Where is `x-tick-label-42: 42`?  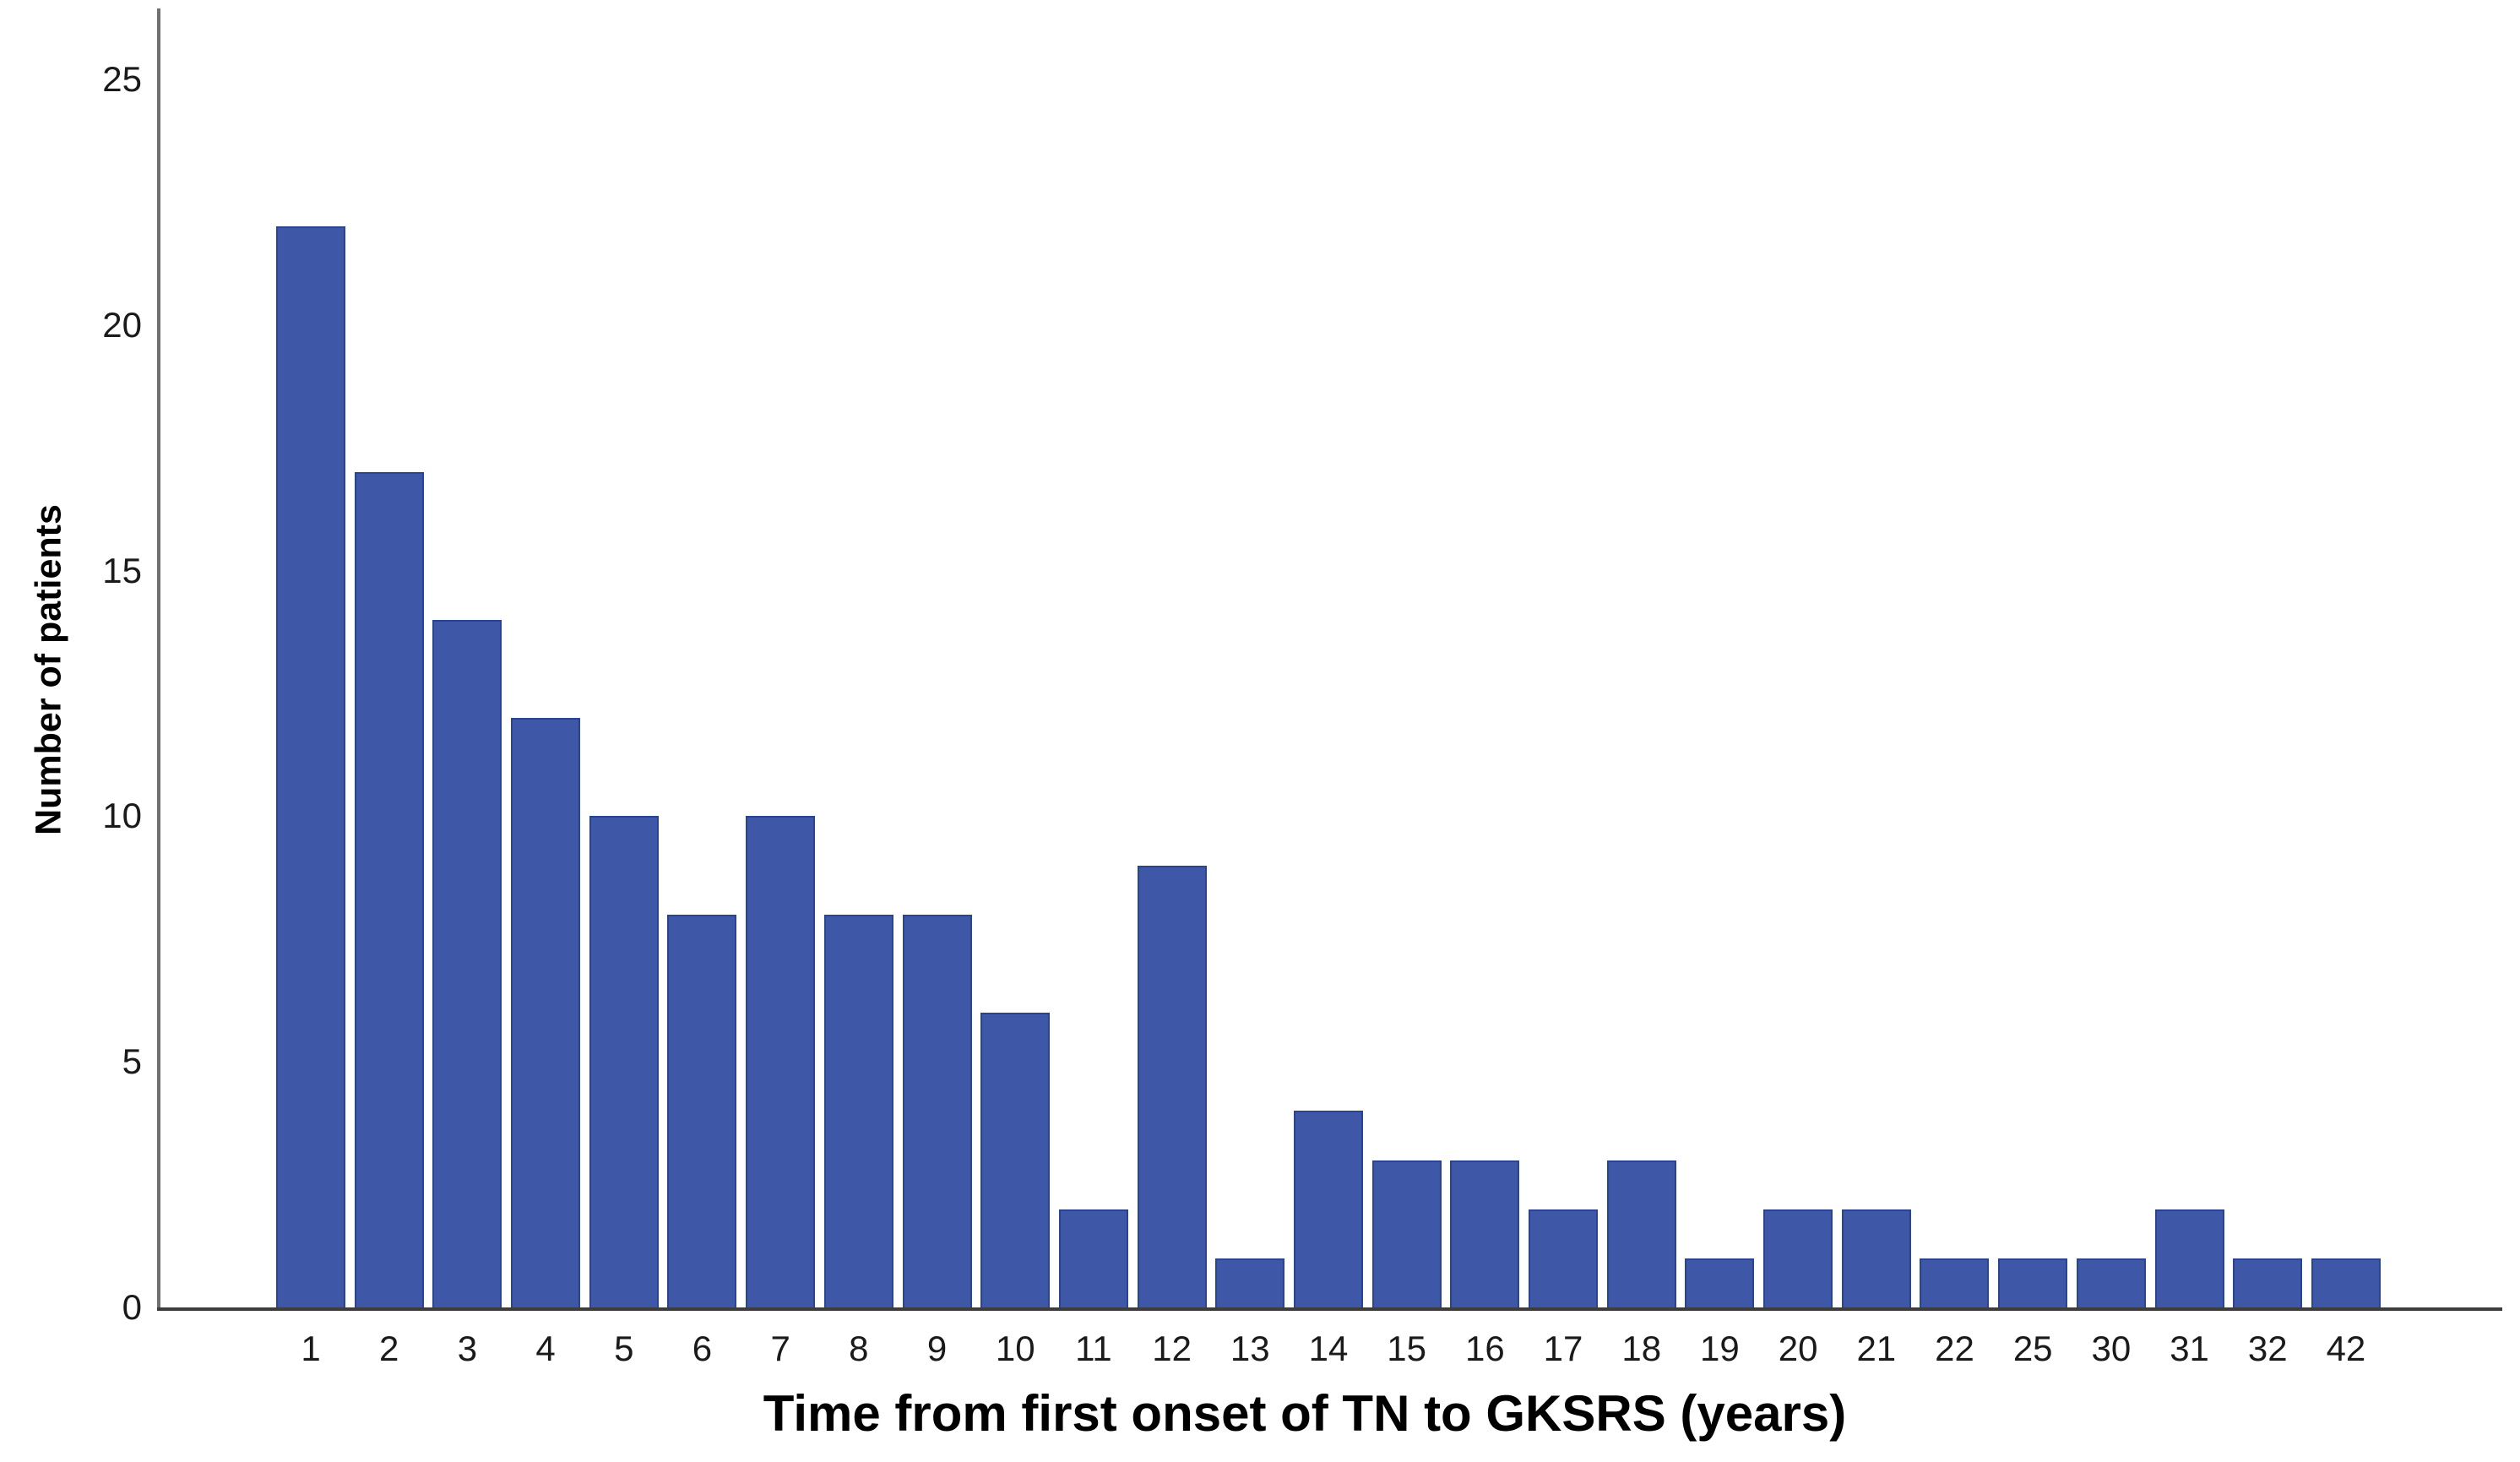
x-tick-label-42: 42 is located at coordinates (2346, 1348).